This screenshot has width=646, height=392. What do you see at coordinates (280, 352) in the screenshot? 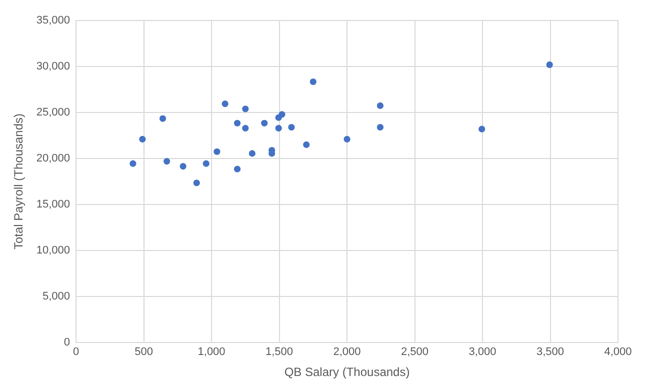
I see `x-tick-label: 1,500` at bounding box center [280, 352].